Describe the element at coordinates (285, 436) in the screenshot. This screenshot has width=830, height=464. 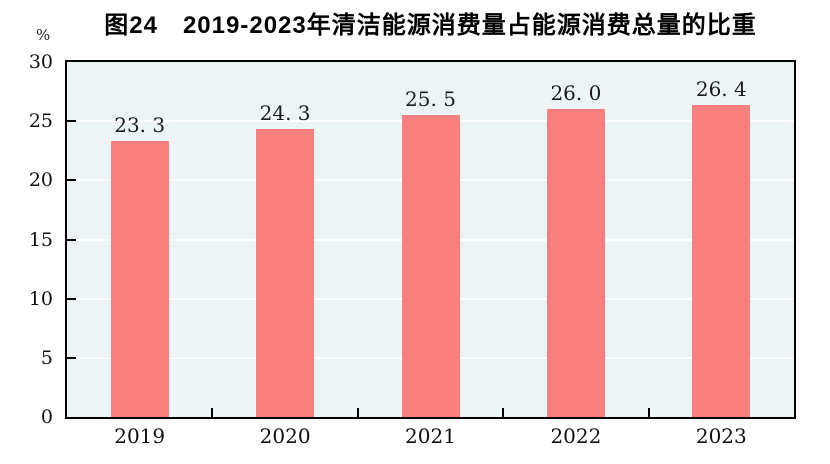
I see `x-axis-tick-label-2020: 2020` at that location.